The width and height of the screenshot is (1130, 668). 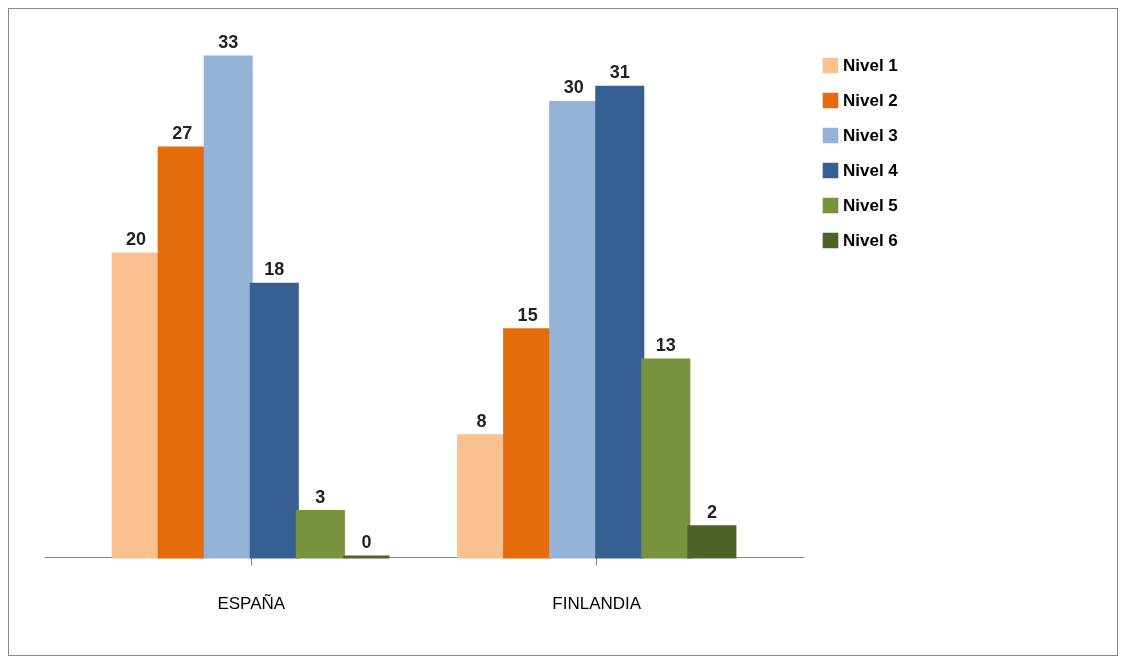 I want to click on data-label: 13, so click(x=665, y=345).